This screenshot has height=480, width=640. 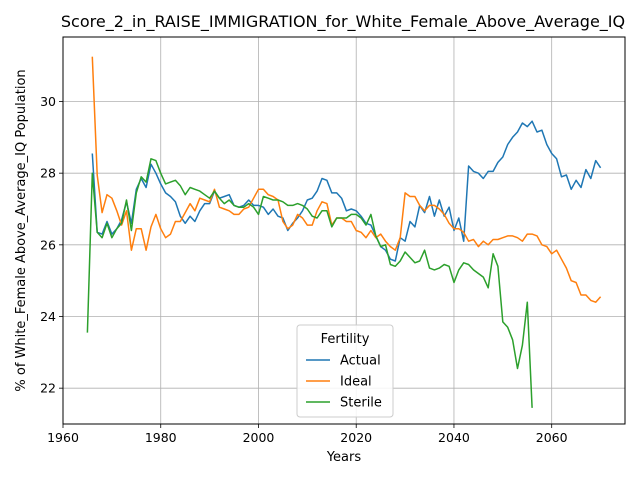 What do you see at coordinates (361, 403) in the screenshot?
I see `legend-label-sterile: Sterile` at bounding box center [361, 403].